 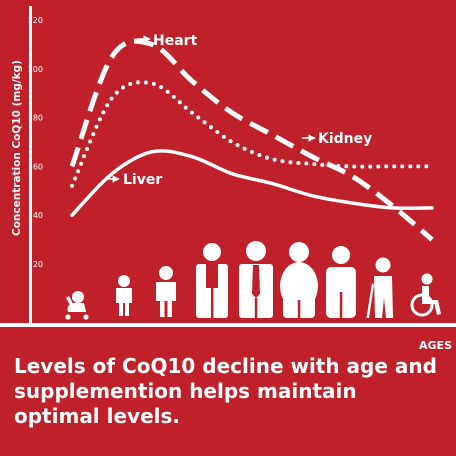 What do you see at coordinates (299, 280) in the screenshot?
I see `adult-icon` at bounding box center [299, 280].